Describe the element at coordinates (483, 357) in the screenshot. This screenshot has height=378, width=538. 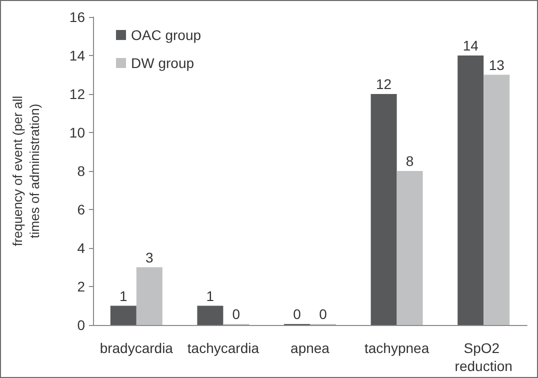
I see `x-tick-label: SpO2 reduction` at that location.